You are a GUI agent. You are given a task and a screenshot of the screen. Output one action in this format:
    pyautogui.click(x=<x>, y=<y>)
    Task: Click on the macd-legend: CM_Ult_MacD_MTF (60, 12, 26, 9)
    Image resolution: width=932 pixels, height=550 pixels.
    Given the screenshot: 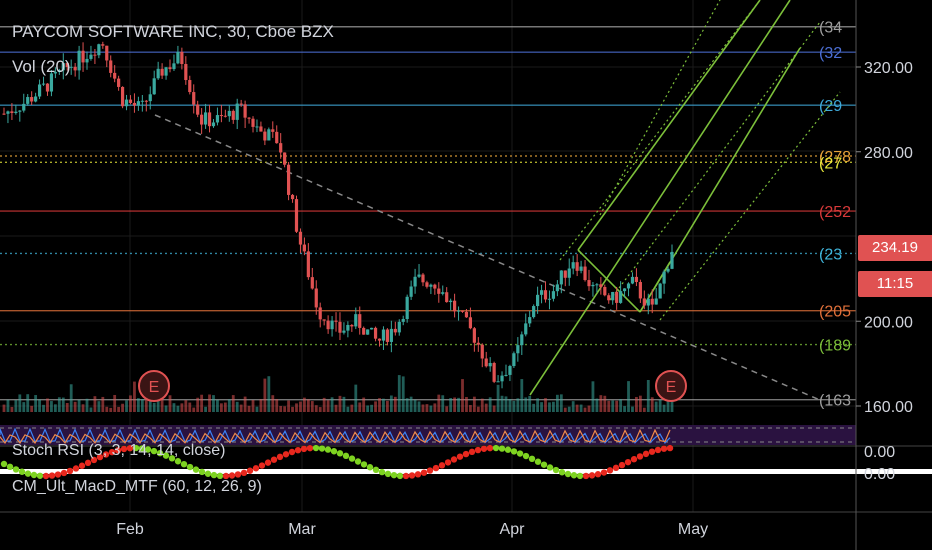 What is the action you would take?
    pyautogui.click(x=137, y=486)
    